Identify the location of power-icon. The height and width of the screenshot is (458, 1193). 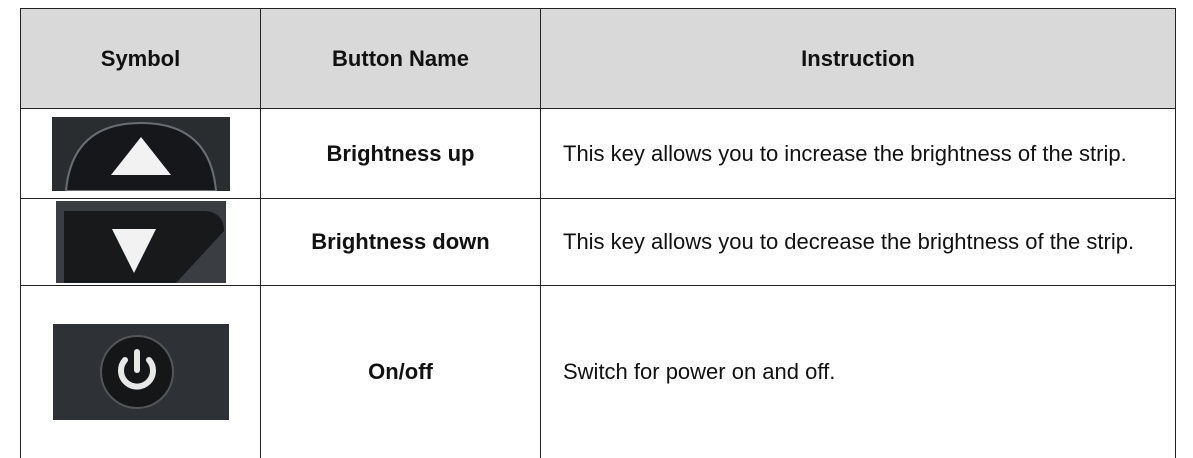
(140, 371).